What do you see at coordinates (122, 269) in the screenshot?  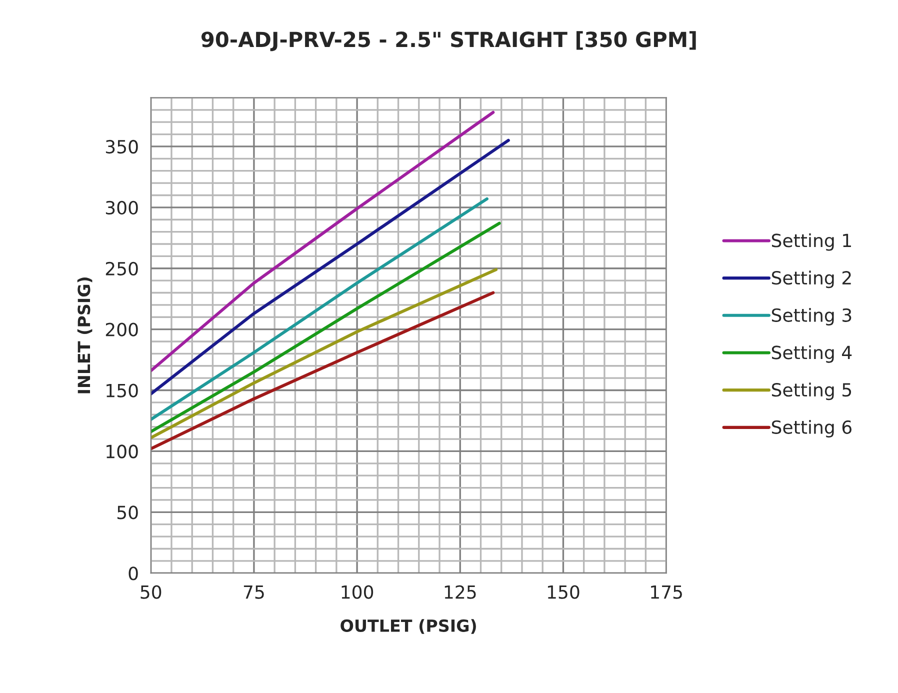 I see `y-tick-label: 250` at bounding box center [122, 269].